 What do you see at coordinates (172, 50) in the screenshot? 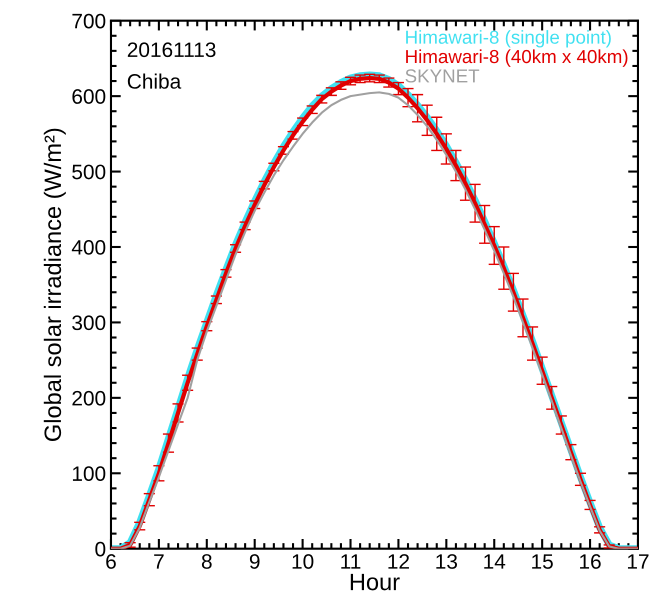
I see `annotation: 20161113` at bounding box center [172, 50].